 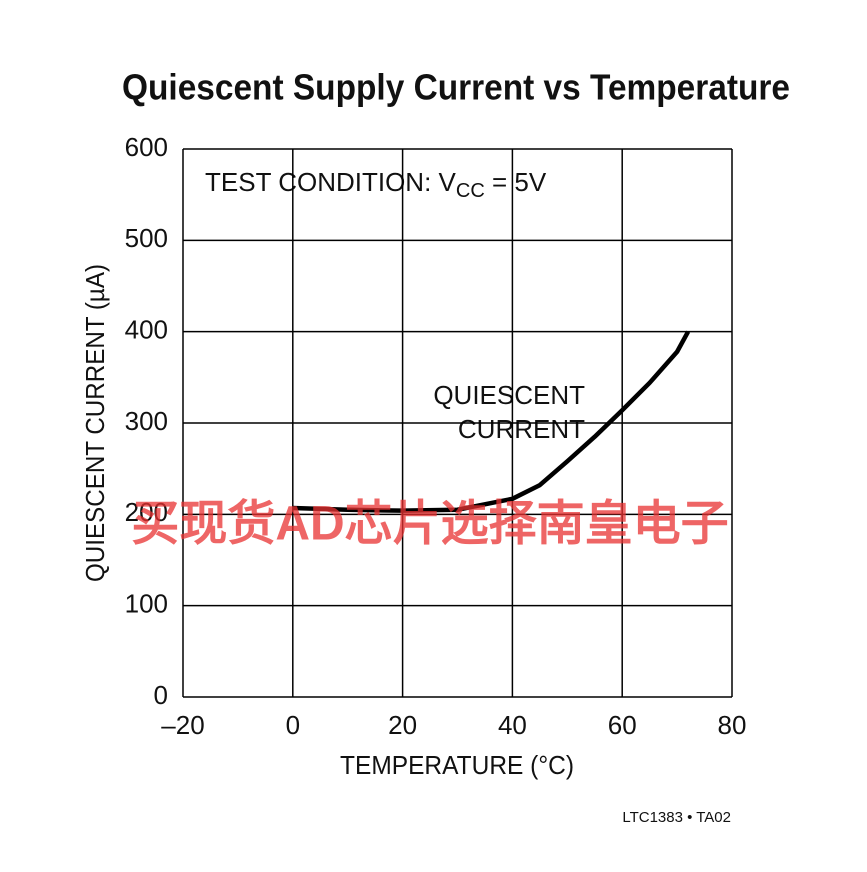 I want to click on x-tick-label: 80, so click(x=732, y=725).